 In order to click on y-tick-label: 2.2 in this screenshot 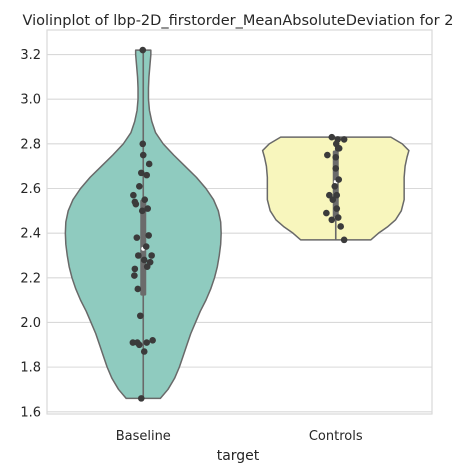, I will do `click(30, 278)`.